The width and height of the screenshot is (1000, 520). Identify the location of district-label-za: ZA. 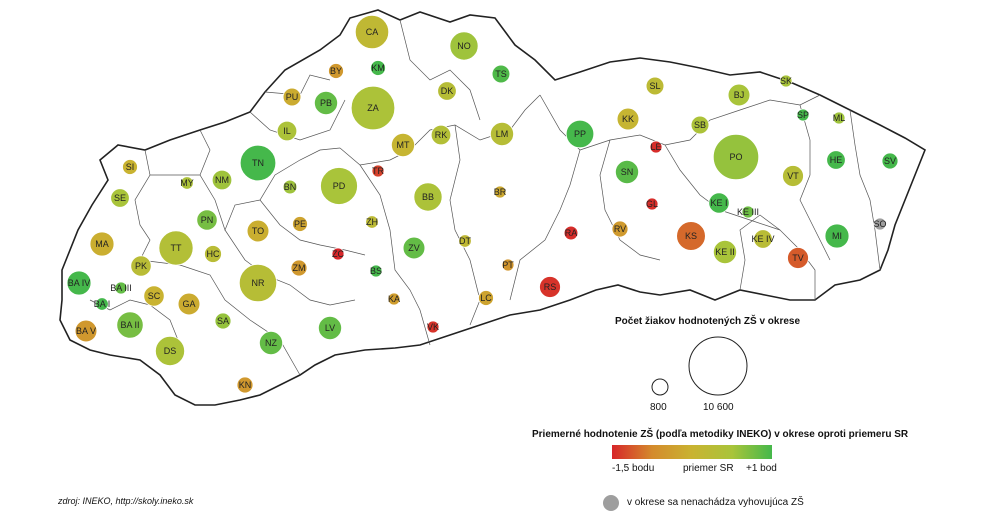
(373, 108).